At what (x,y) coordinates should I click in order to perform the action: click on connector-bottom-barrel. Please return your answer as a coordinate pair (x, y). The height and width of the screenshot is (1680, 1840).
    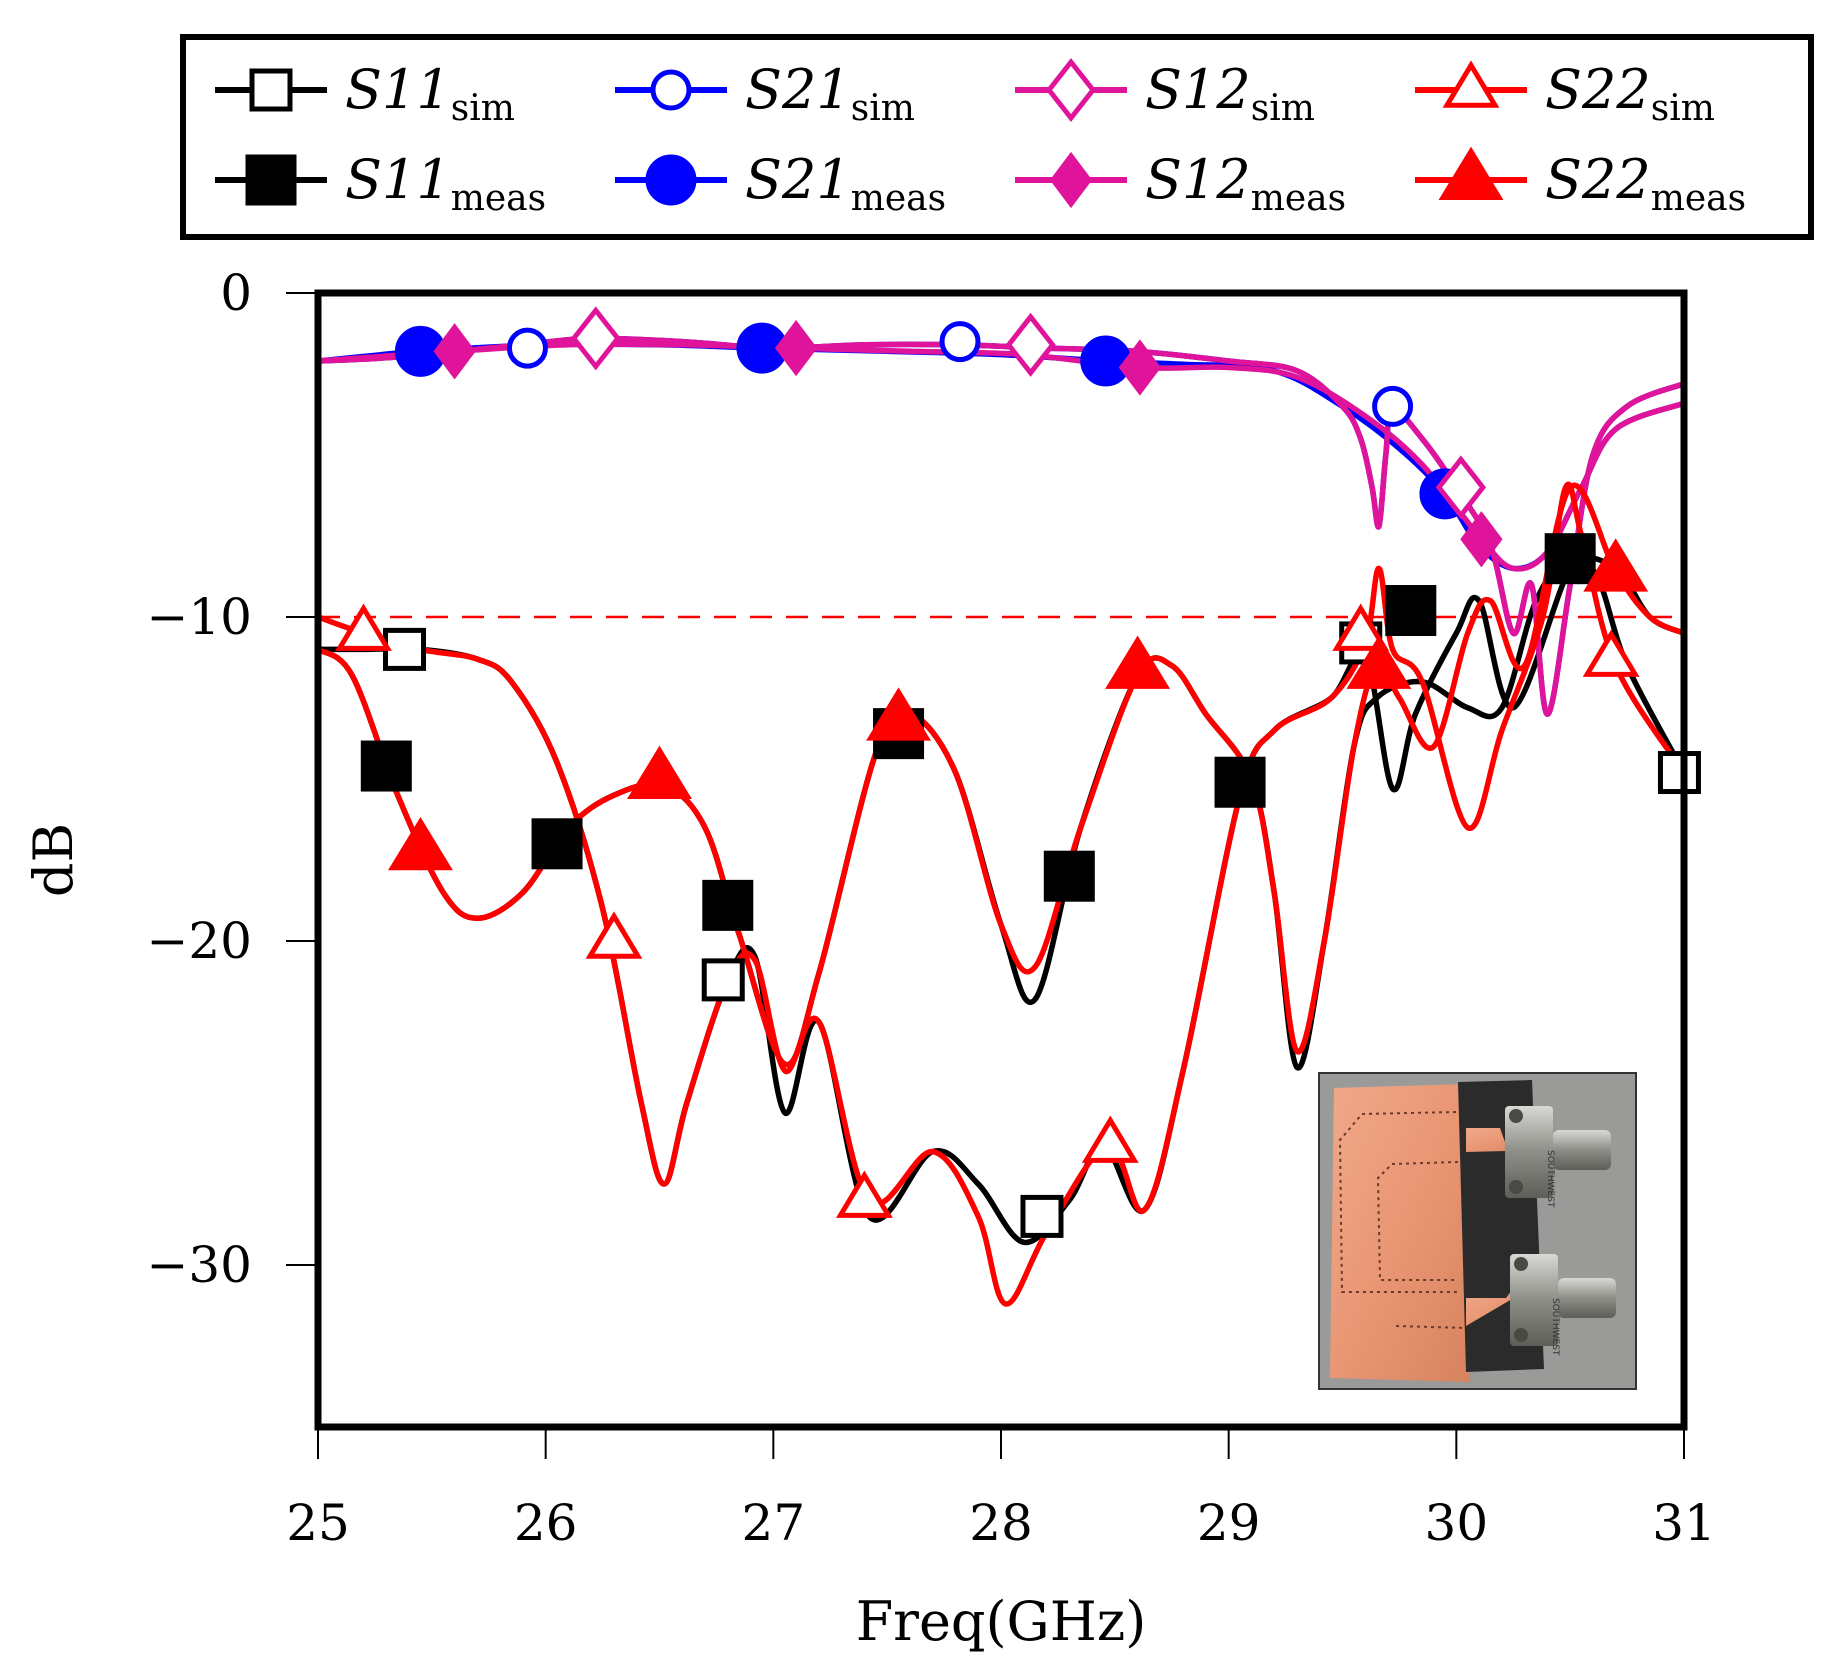
    Looking at the image, I should click on (1587, 1298).